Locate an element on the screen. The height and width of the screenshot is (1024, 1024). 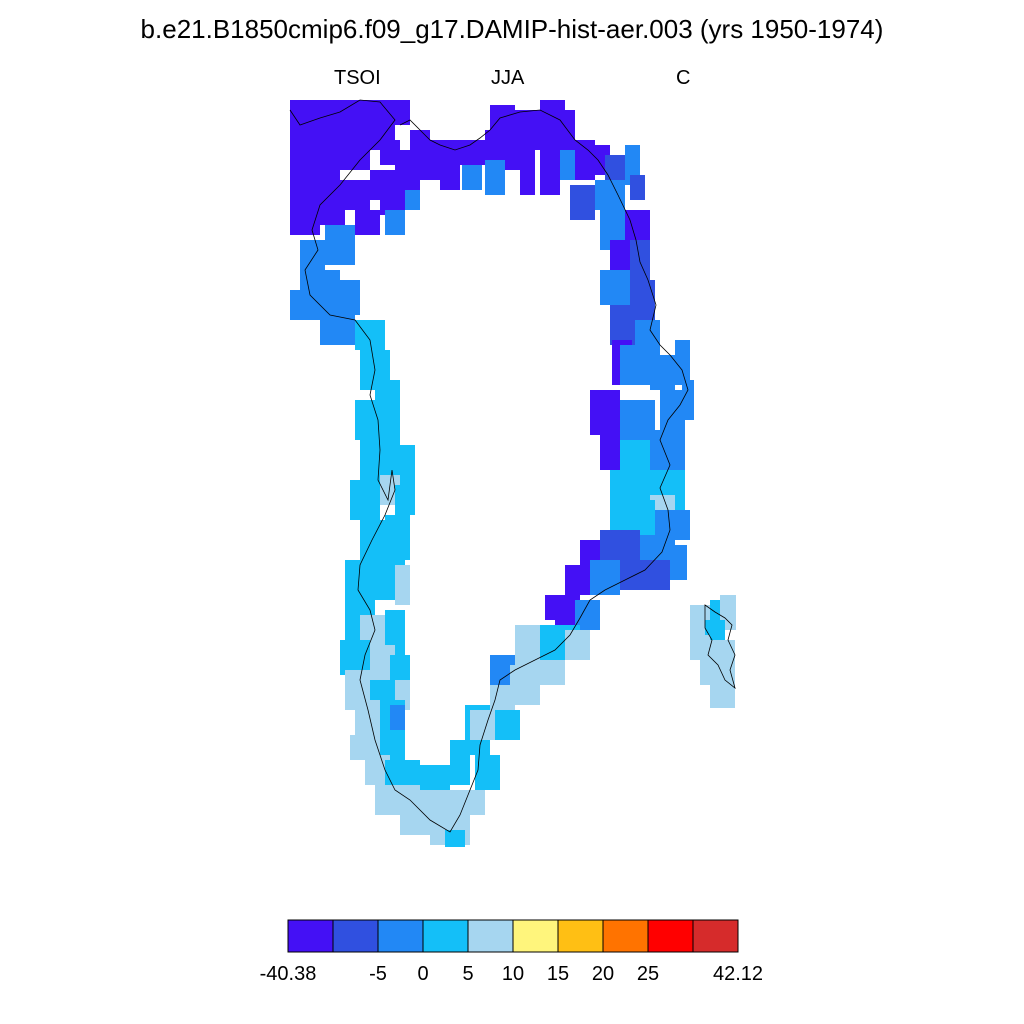
colorbar-tick-label: 20 is located at coordinates (603, 974).